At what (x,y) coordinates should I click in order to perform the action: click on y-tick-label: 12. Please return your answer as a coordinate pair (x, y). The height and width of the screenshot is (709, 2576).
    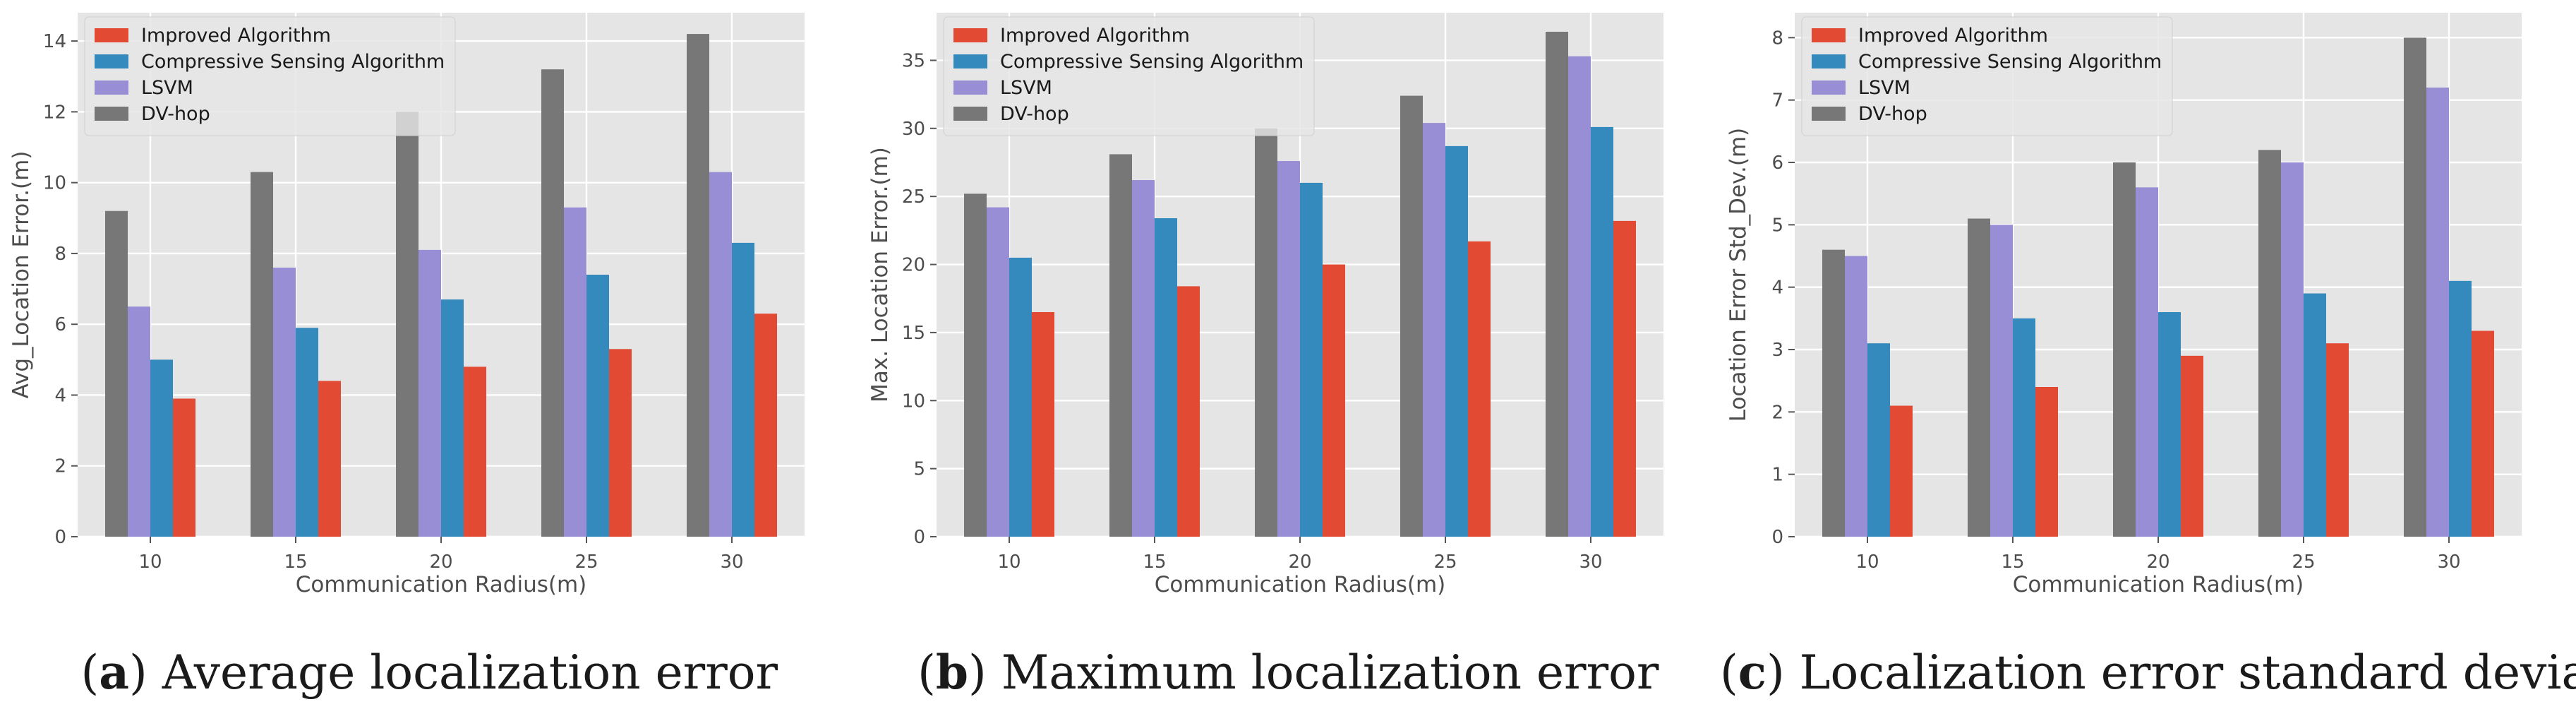
    Looking at the image, I should click on (54, 112).